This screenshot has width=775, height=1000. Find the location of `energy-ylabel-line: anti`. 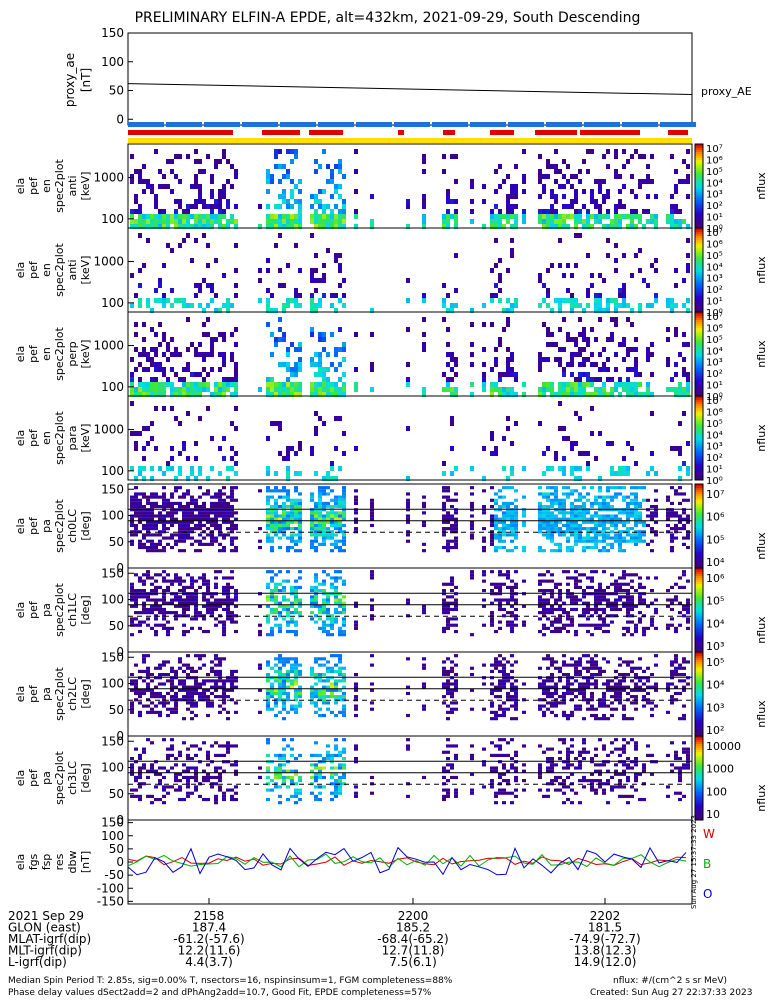

energy-ylabel-line: anti is located at coordinates (72, 185).